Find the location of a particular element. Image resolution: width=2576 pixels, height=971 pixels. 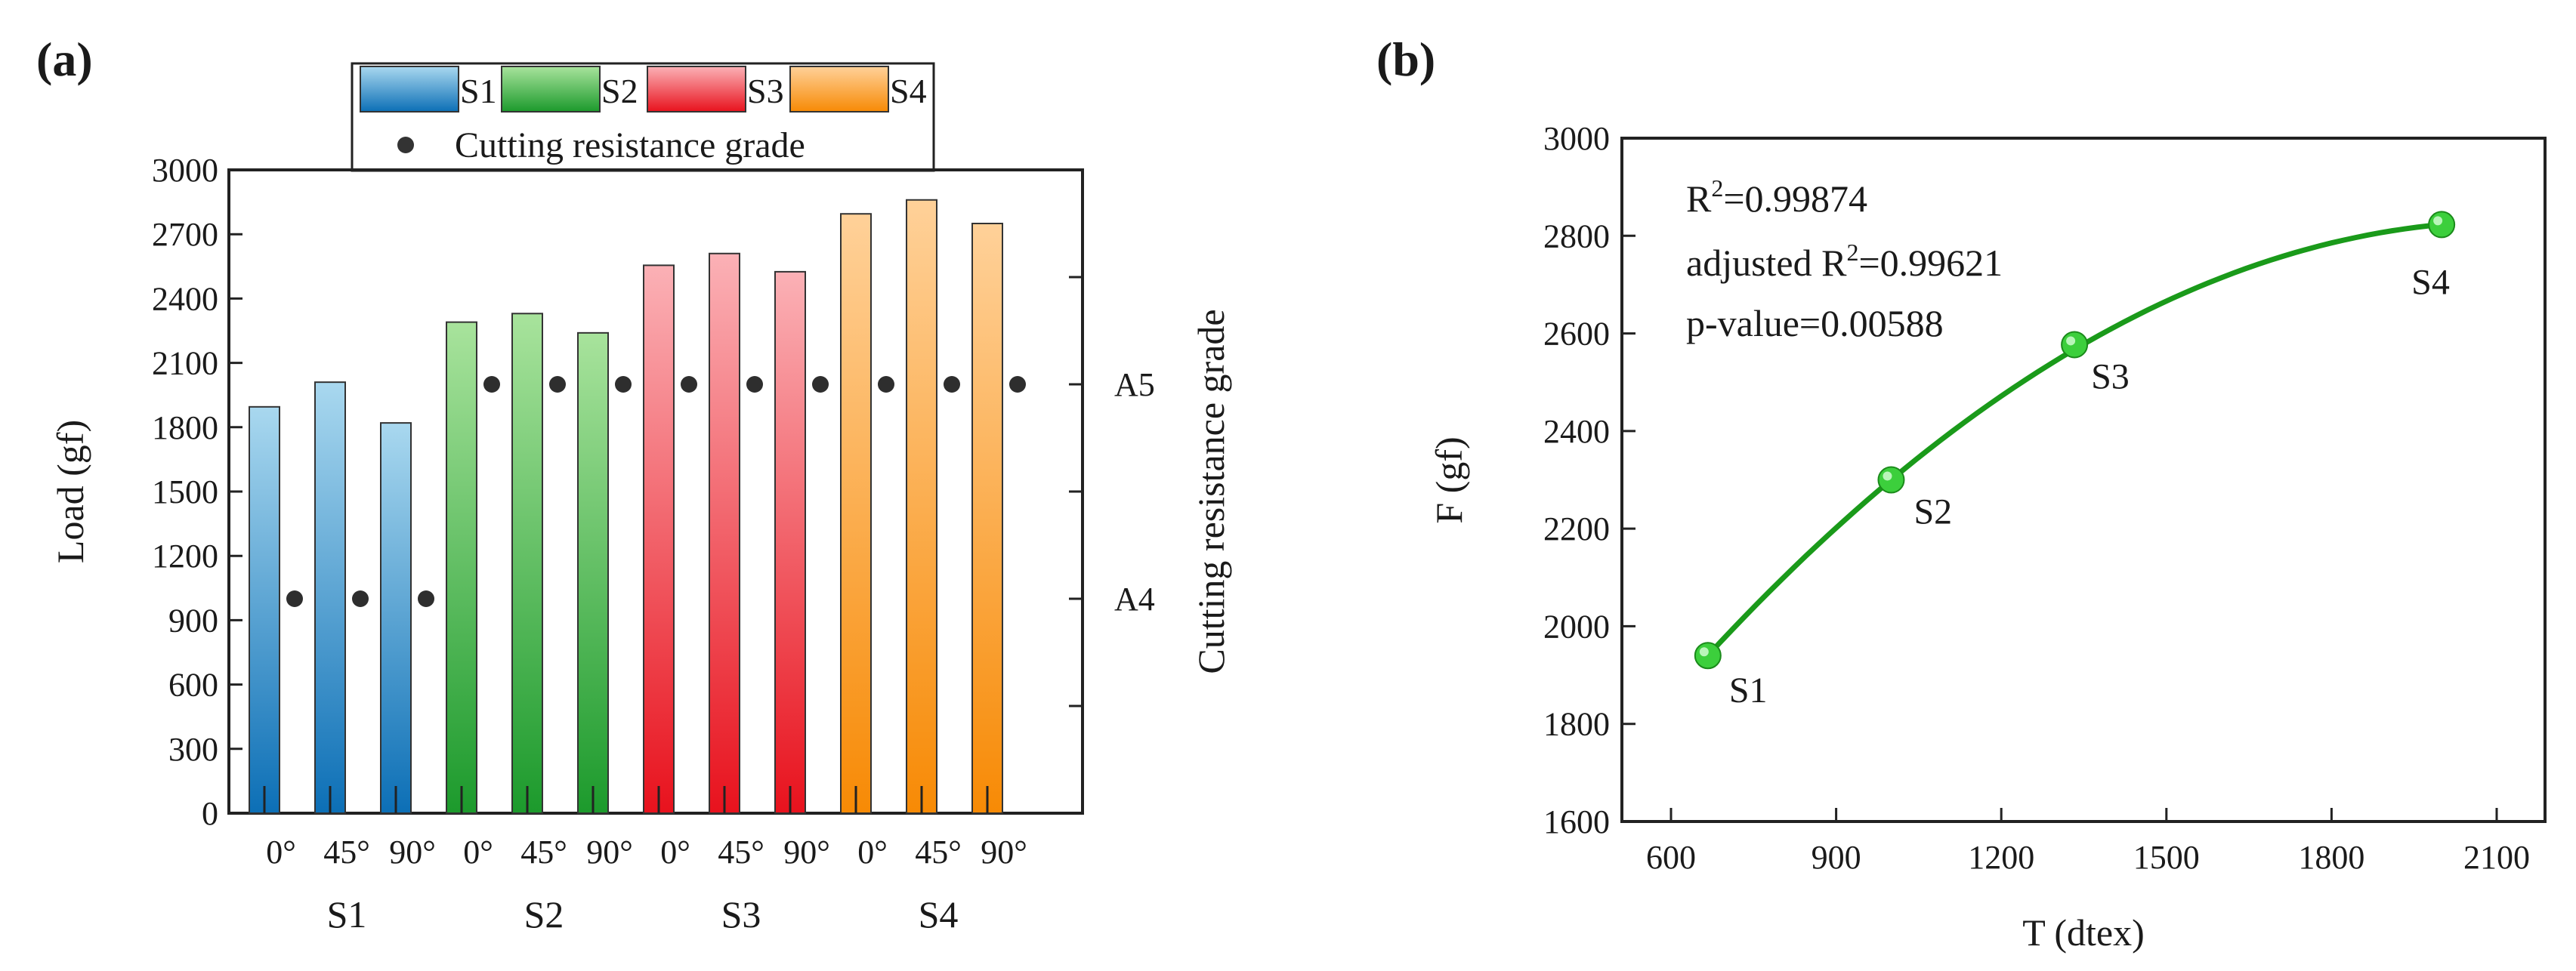

x-tick-label-b-2100: 2100 is located at coordinates (2496, 857).